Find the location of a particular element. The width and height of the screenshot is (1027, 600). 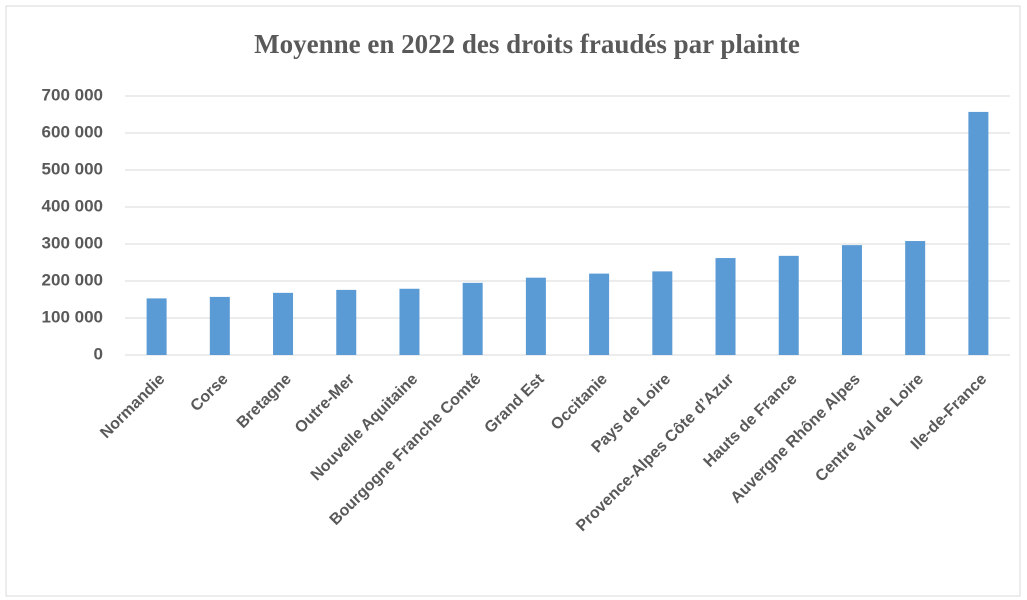

y-tick-label: 400 000 is located at coordinates (72, 205).